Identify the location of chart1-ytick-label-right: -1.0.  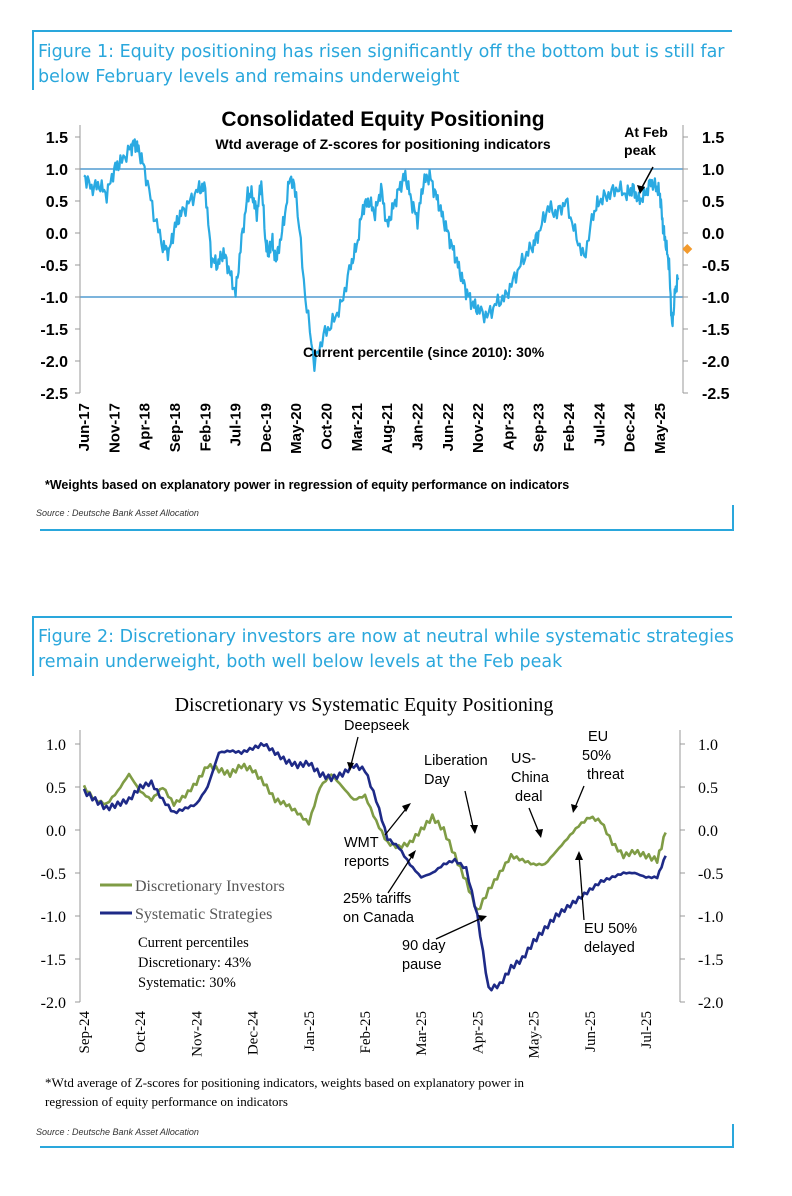
(716, 298).